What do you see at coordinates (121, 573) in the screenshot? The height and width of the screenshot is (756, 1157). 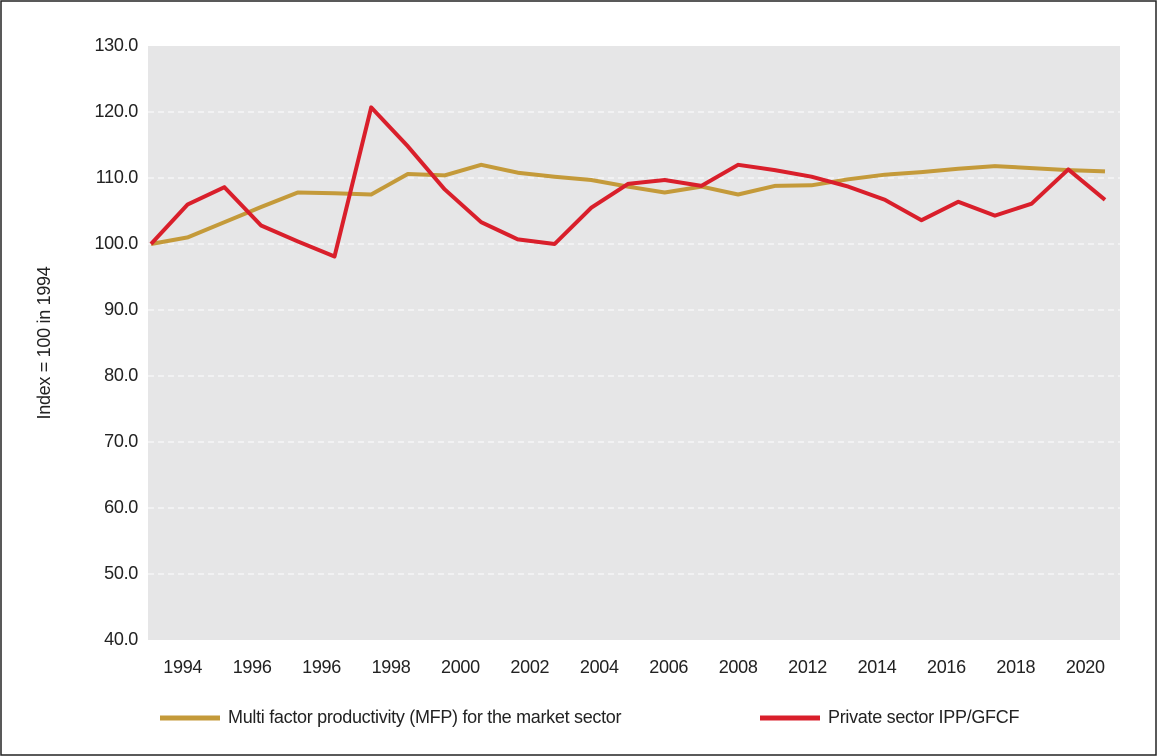 I see `y-tick-label: 50.0` at bounding box center [121, 573].